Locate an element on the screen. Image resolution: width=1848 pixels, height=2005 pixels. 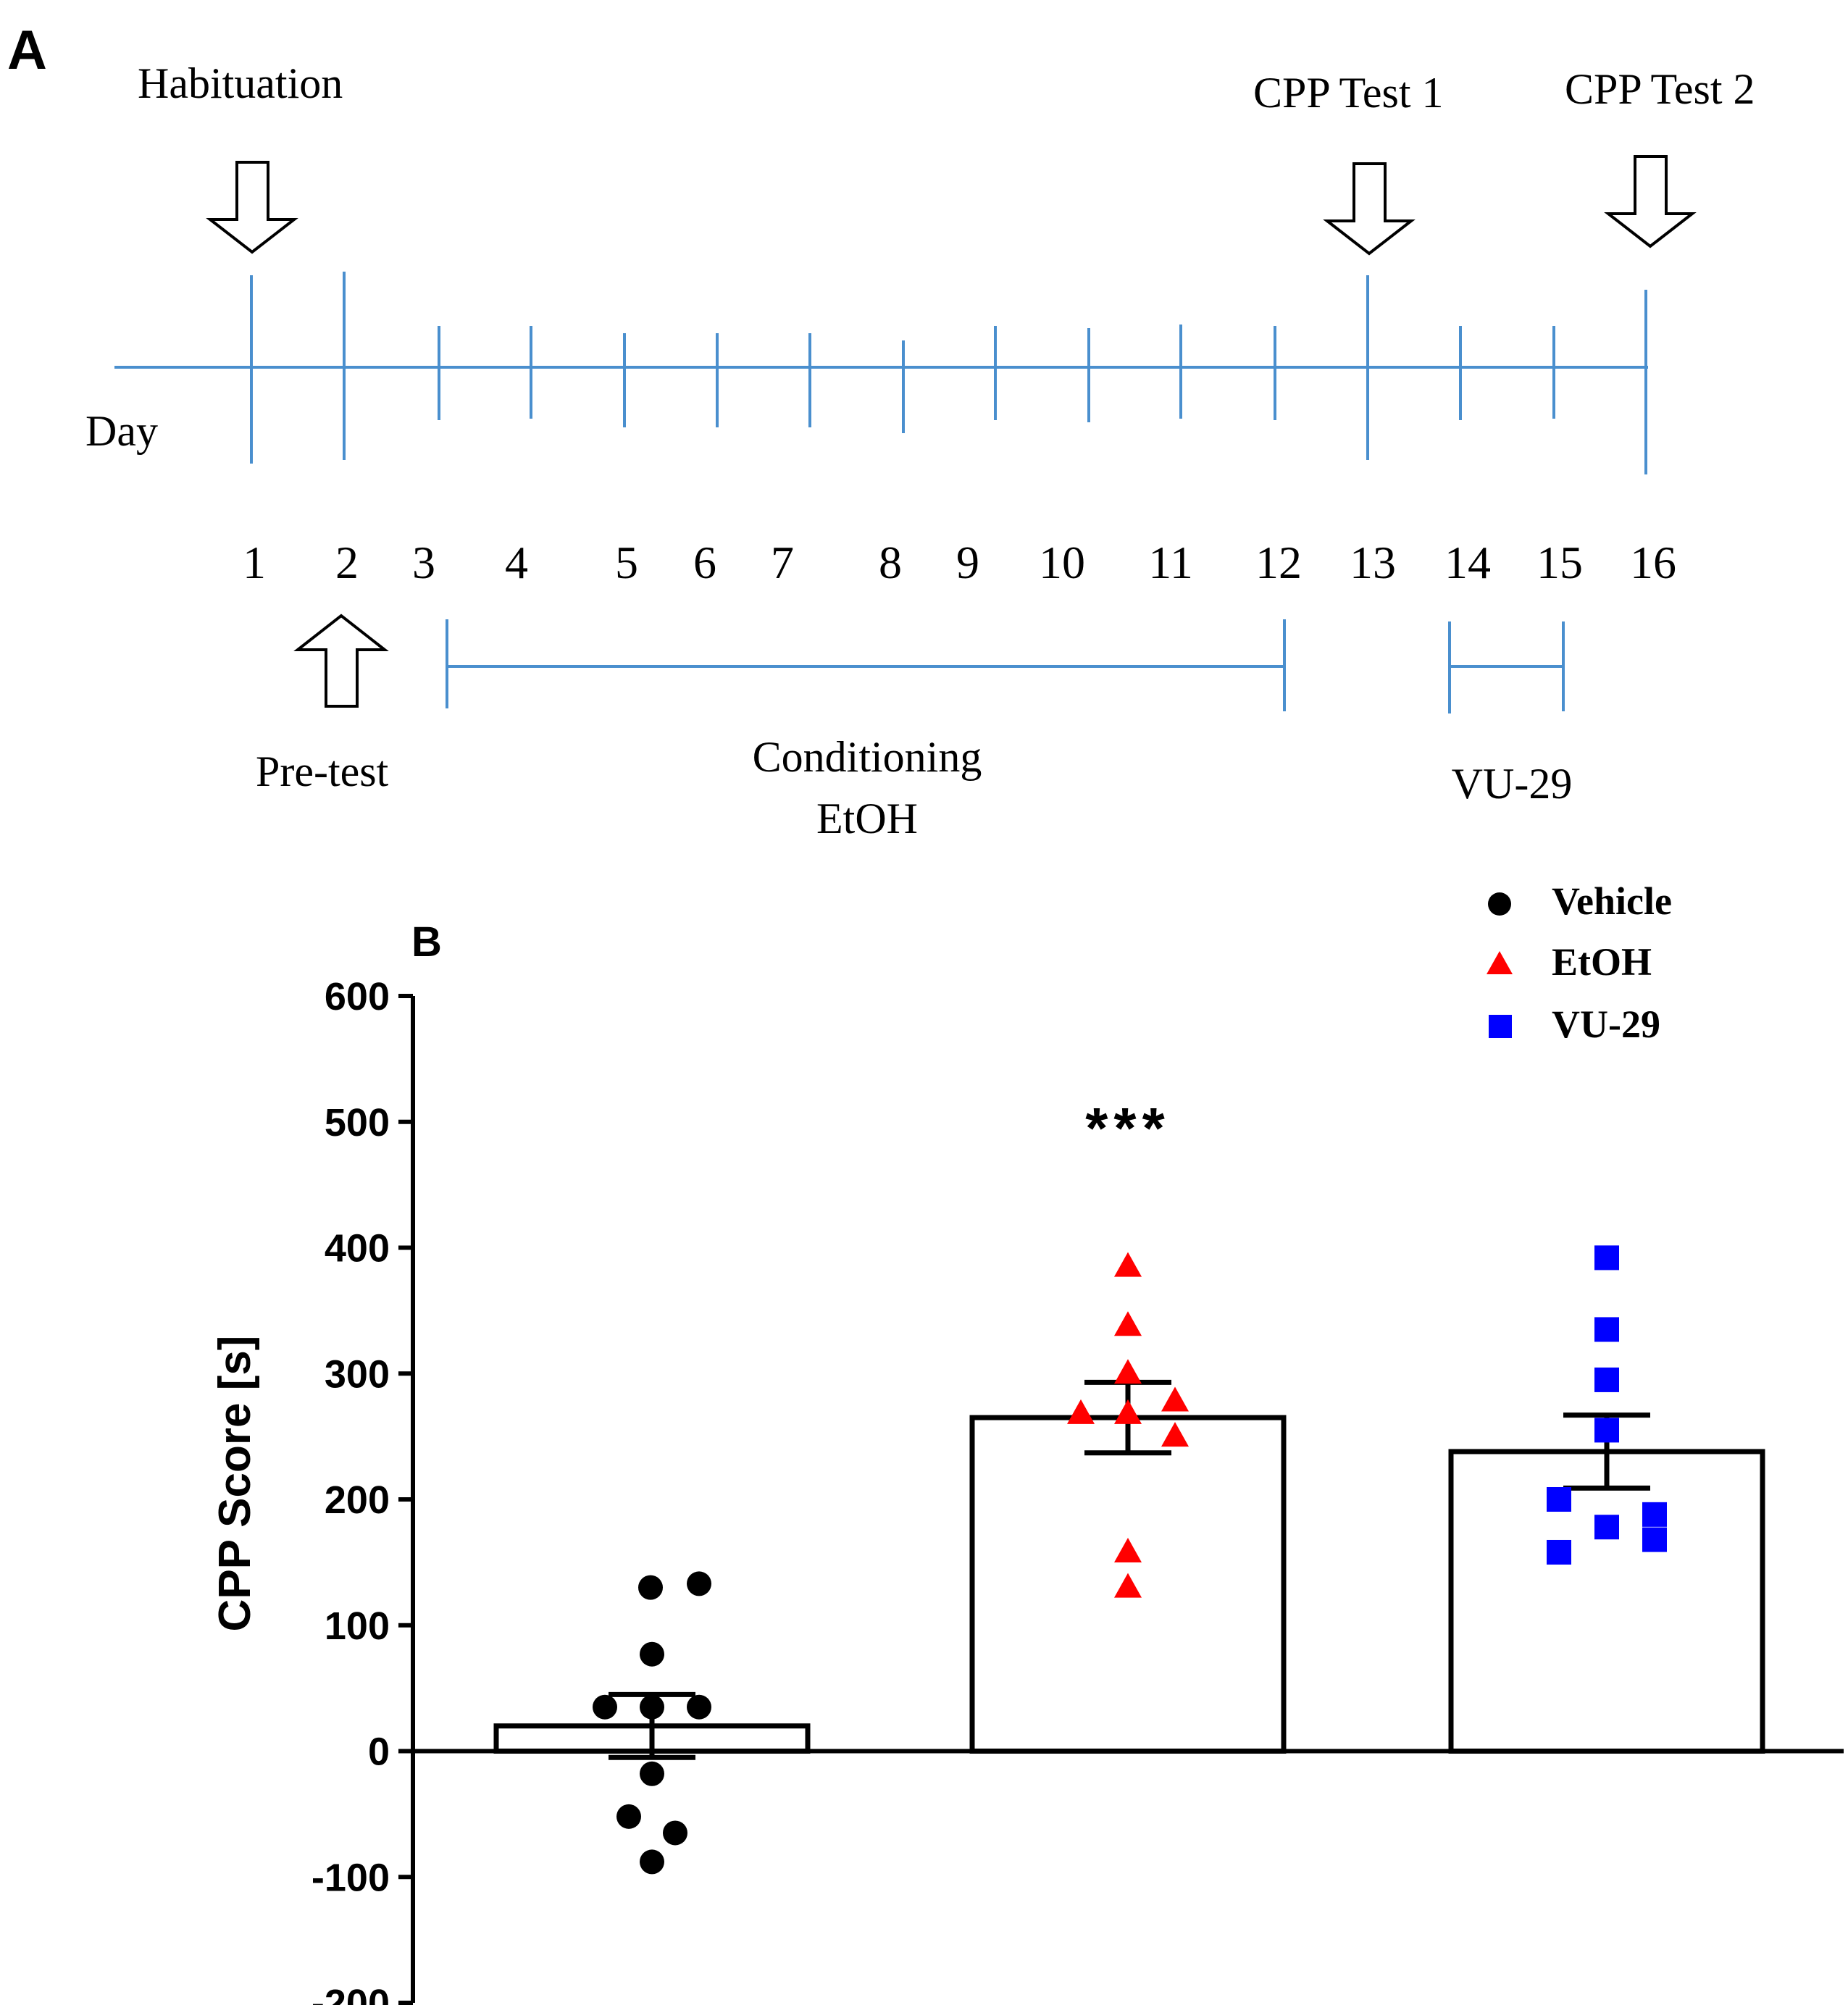
timeline is located at coordinates (881, 373).